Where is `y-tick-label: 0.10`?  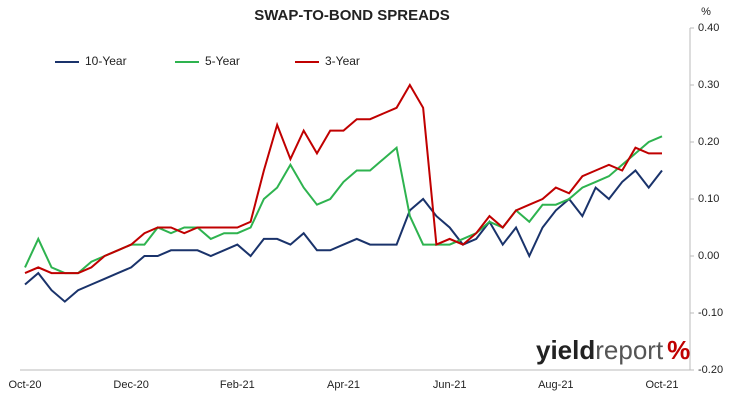
y-tick-label: 0.10 is located at coordinates (708, 199).